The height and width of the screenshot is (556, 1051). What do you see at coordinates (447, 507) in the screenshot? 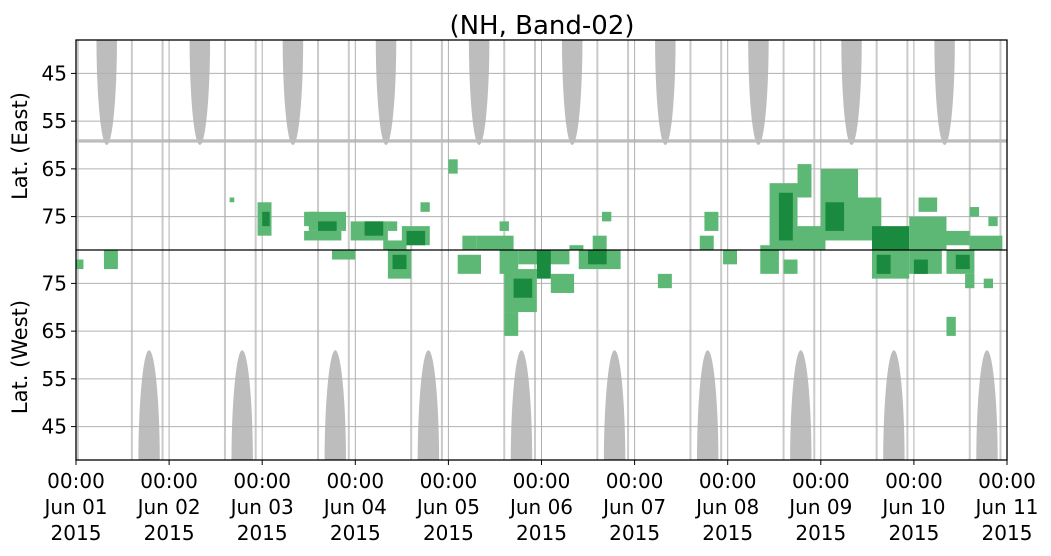
I see `x-tick-label: Jun 05` at bounding box center [447, 507].